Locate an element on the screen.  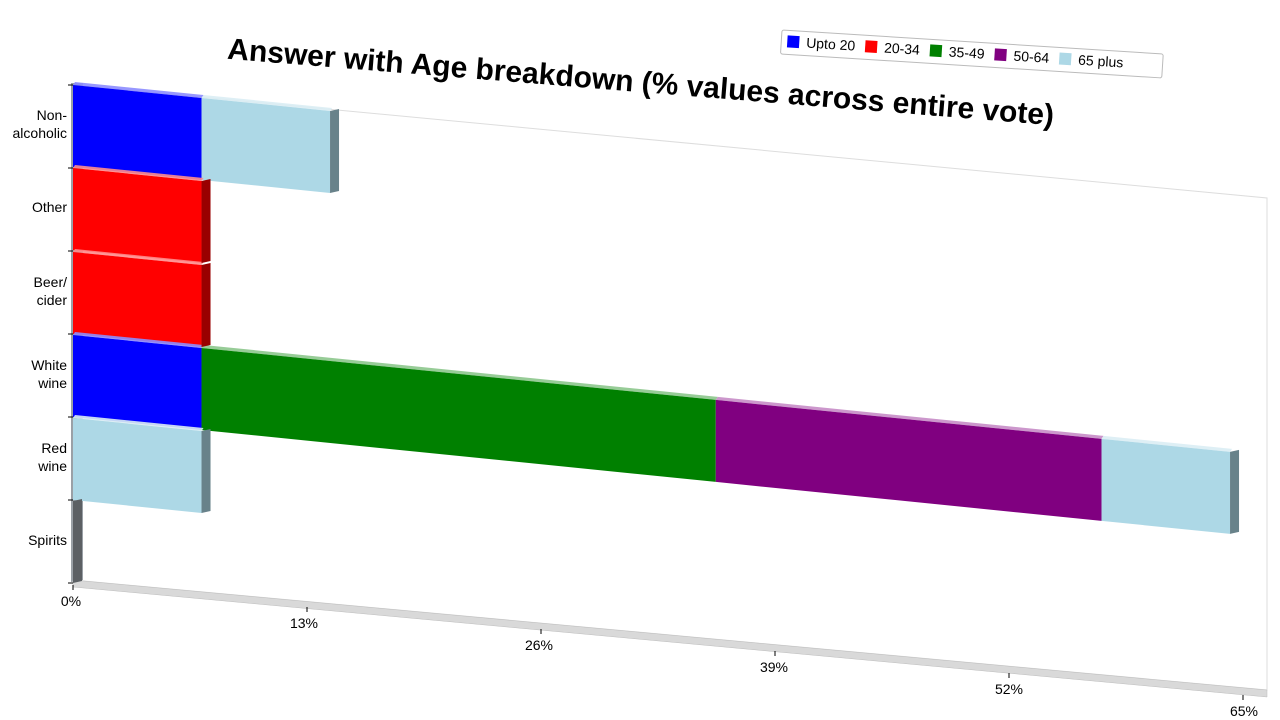
x-tick-label: 13% is located at coordinates (304, 623).